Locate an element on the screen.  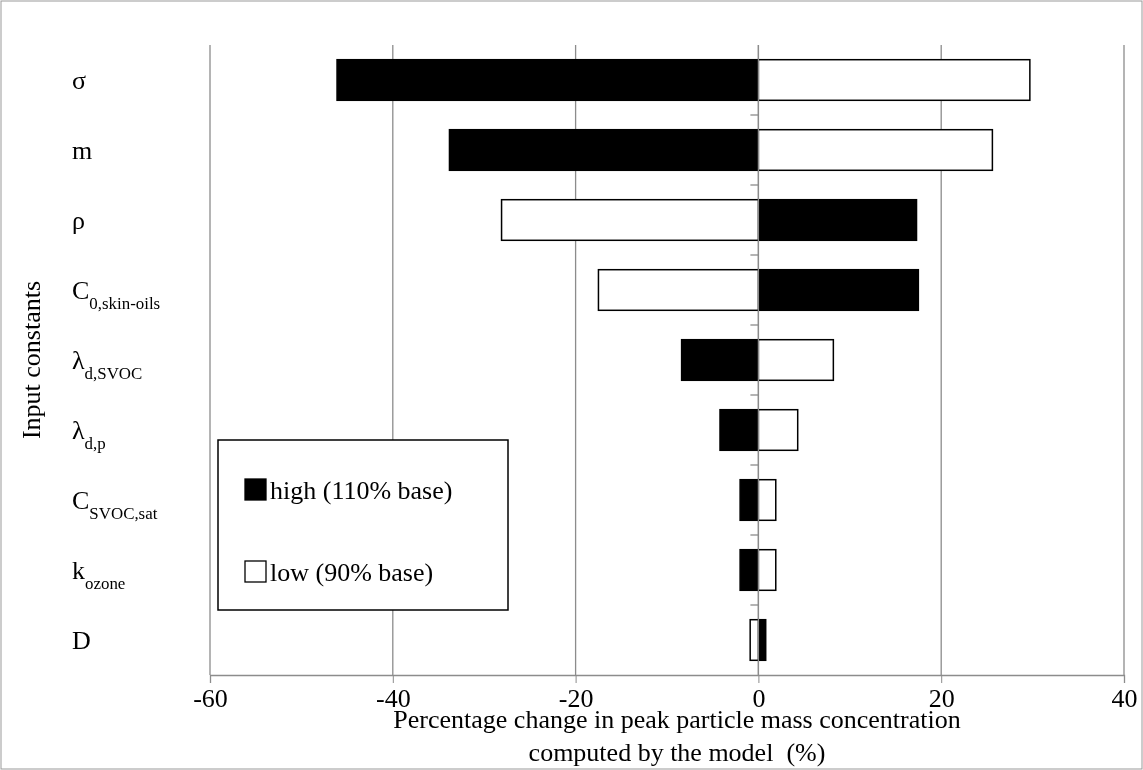
y-tick-label: λ$_{d,SVOC}$ is located at coordinates (107, 364).